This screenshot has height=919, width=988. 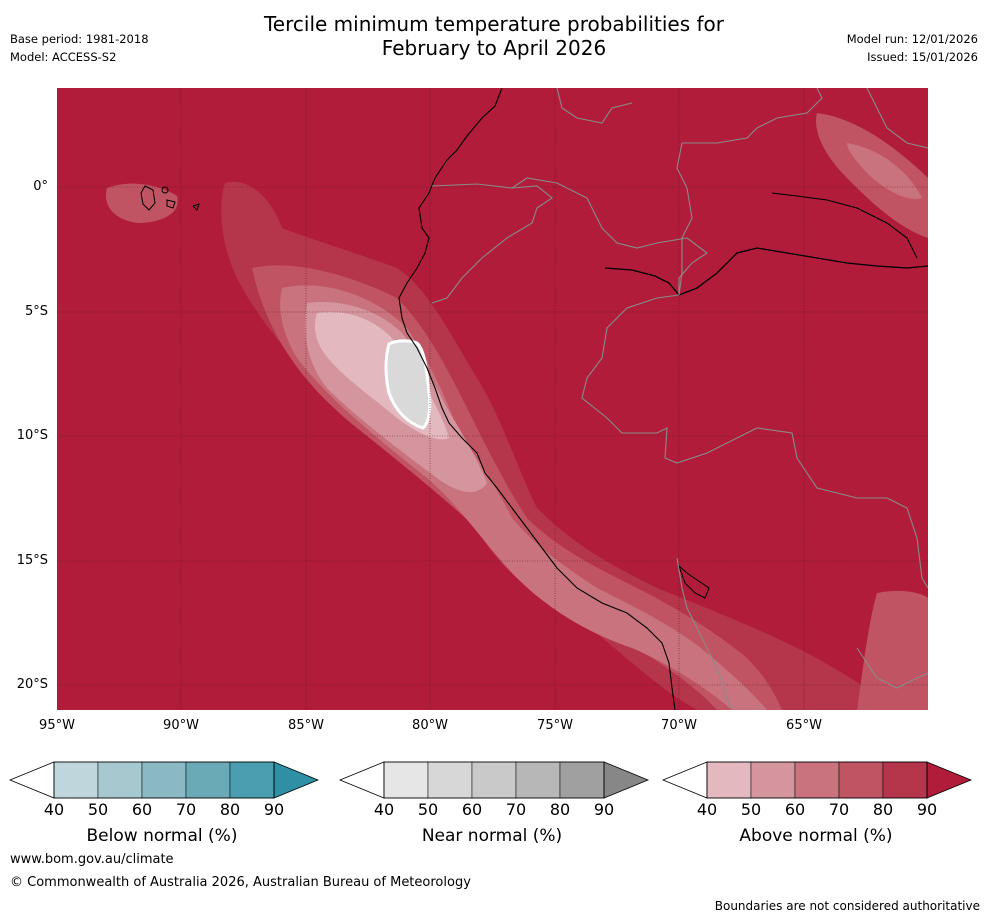 What do you see at coordinates (79, 48) in the screenshot?
I see `meta-left: Base period: 1981-2018 Model: ACCESS-S2` at bounding box center [79, 48].